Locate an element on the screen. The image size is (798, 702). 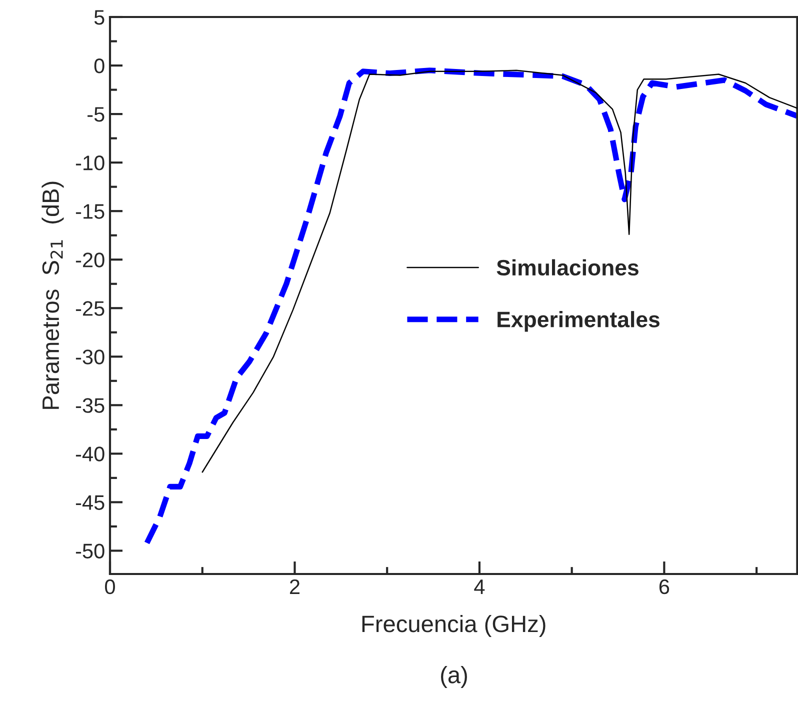
y-tick-label: -15 is located at coordinates (90, 211).